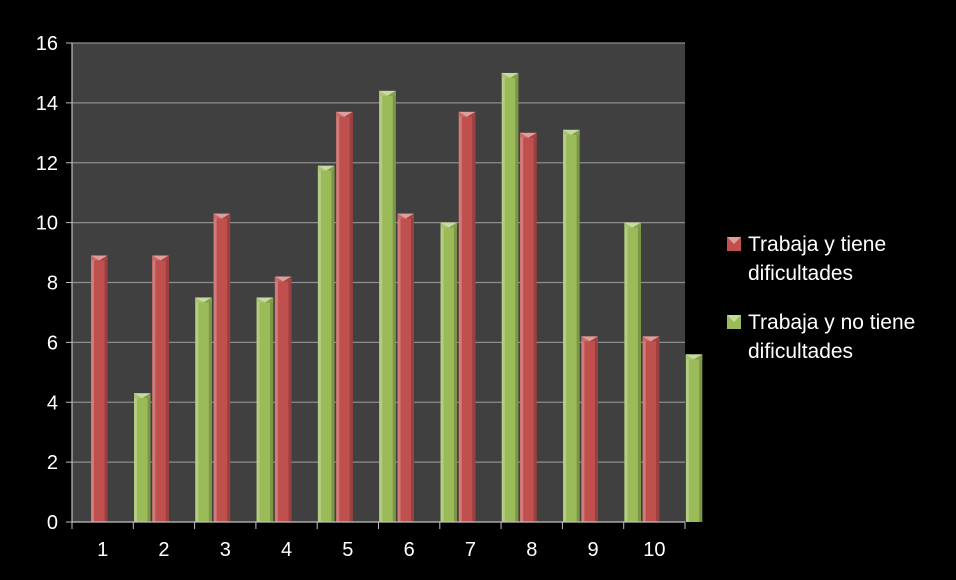 This screenshot has width=956, height=580. I want to click on bar-series2-cat7, so click(510, 297).